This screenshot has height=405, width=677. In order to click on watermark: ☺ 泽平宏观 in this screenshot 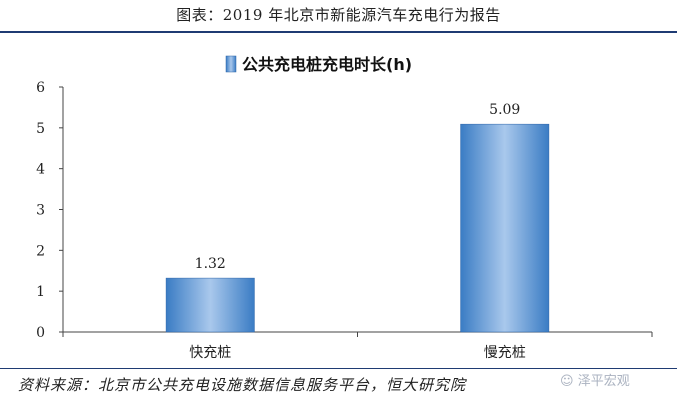, I will do `click(595, 379)`.